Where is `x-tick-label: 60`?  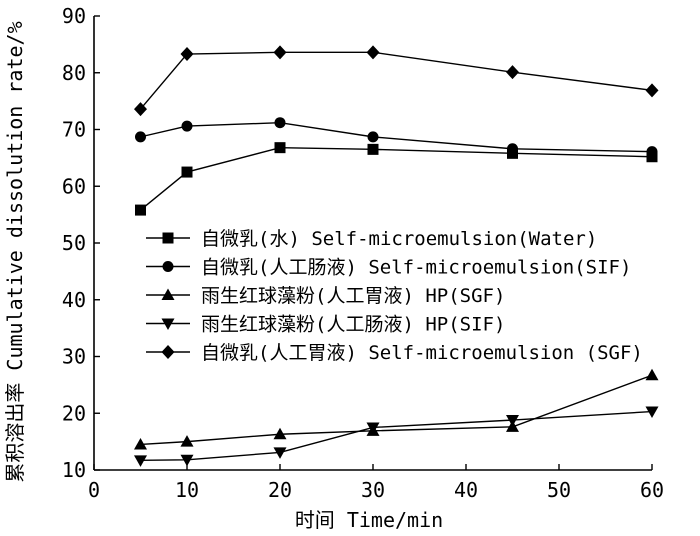
x-tick-label: 60 is located at coordinates (652, 490).